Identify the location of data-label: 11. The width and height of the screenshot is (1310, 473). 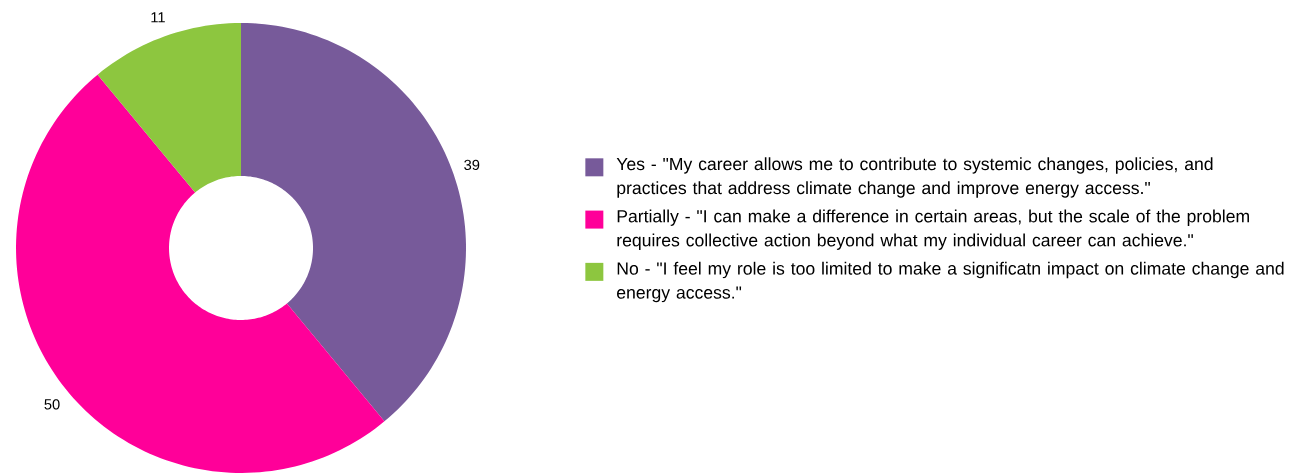
(158, 17).